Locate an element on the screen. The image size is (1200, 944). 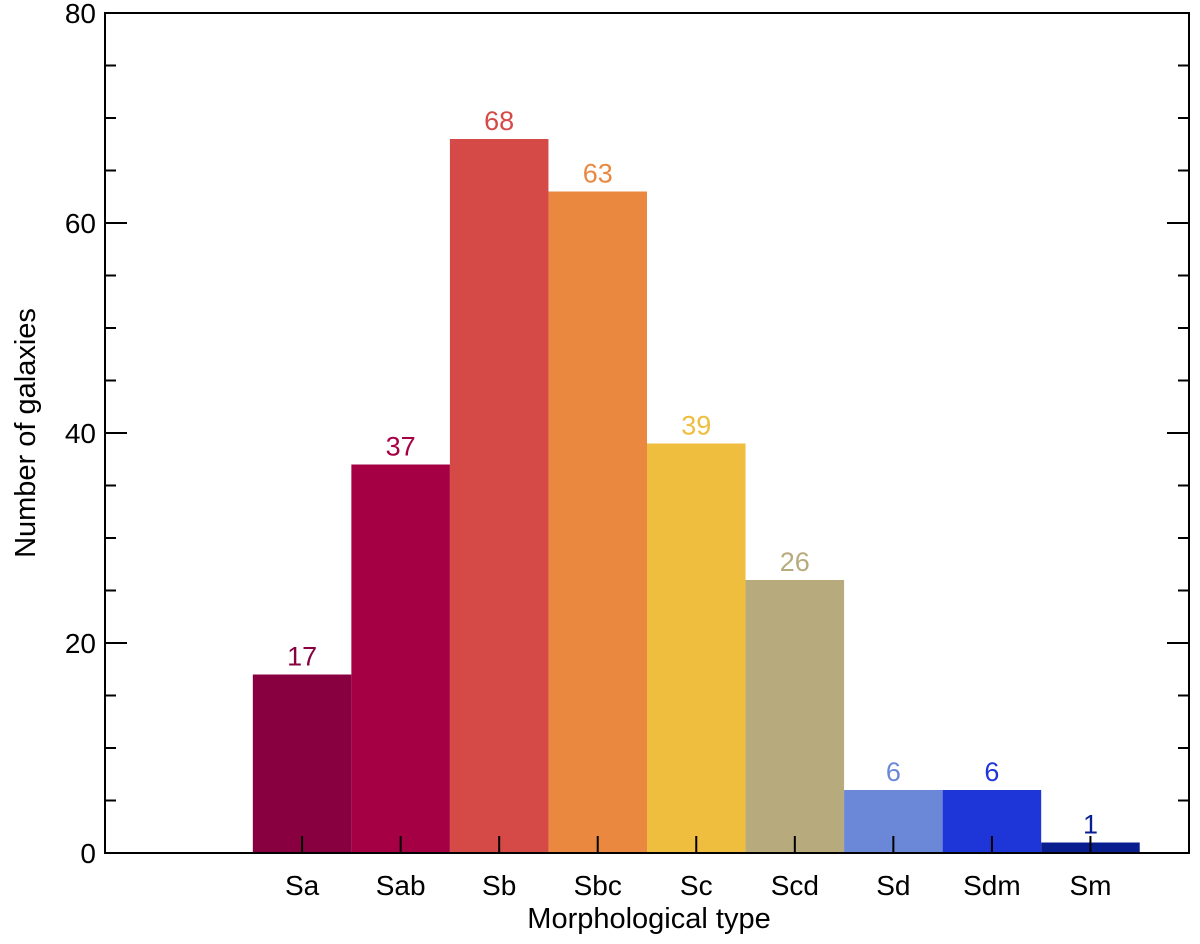
bar-sab is located at coordinates (400, 658).